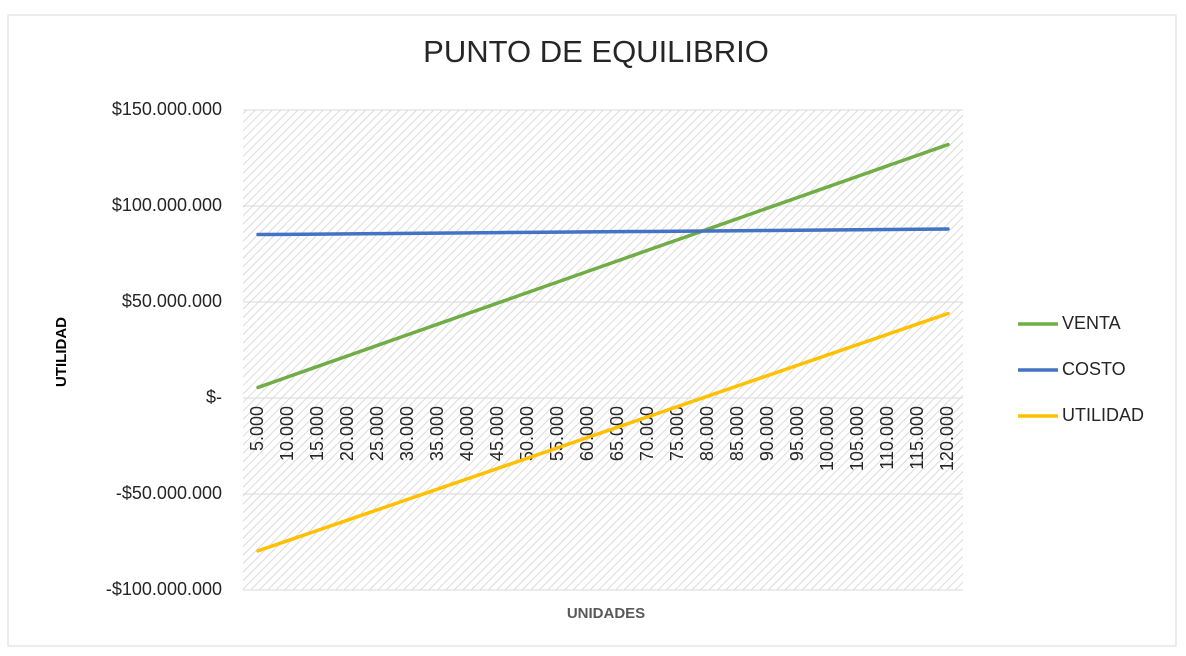 The width and height of the screenshot is (1186, 656). What do you see at coordinates (437, 433) in the screenshot?
I see `x-tick-label: 35.000` at bounding box center [437, 433].